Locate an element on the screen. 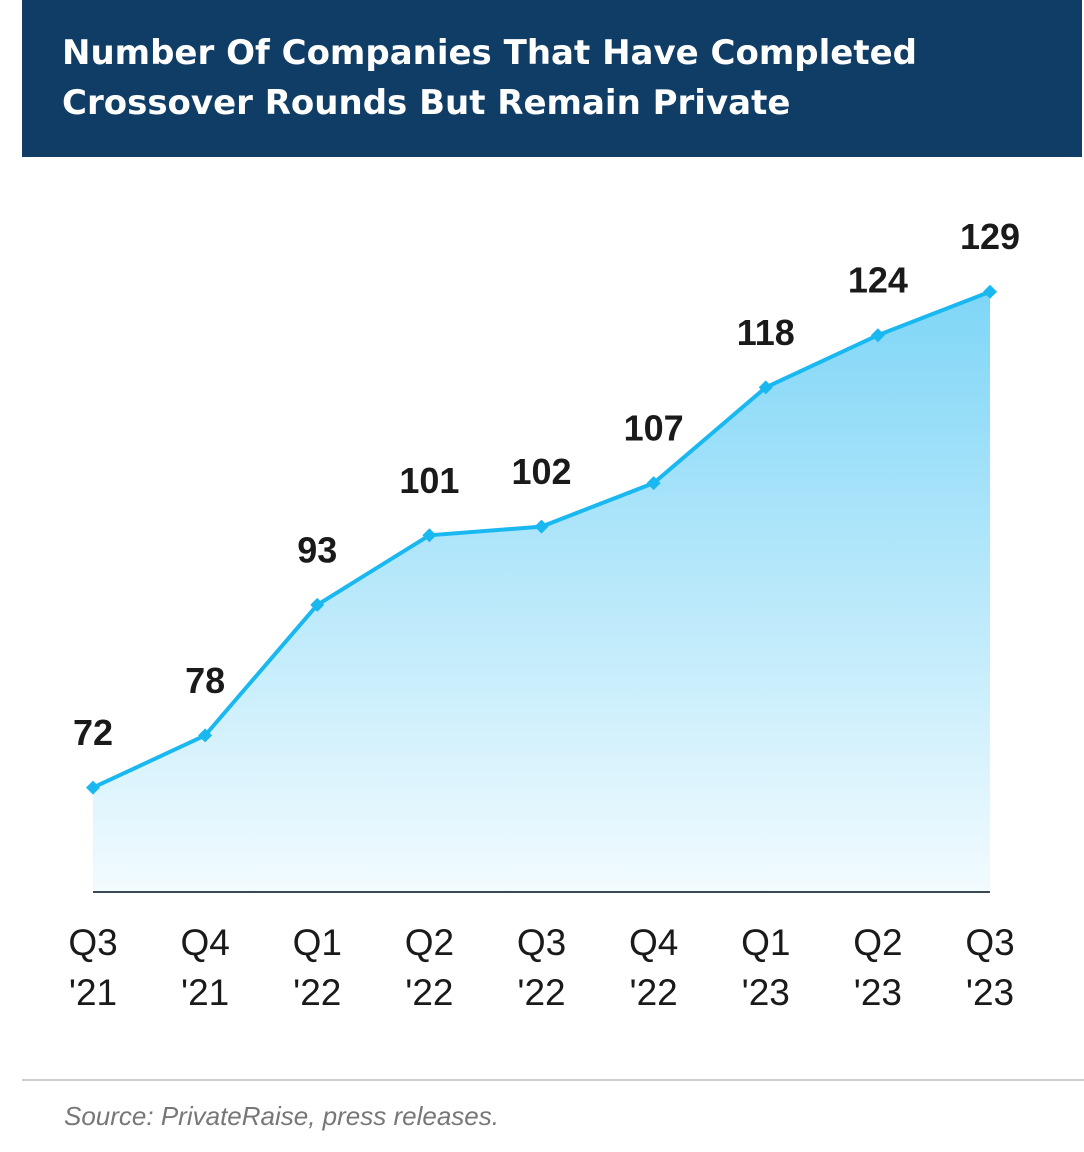  x-tick-label: Q4'22 is located at coordinates (653, 967).